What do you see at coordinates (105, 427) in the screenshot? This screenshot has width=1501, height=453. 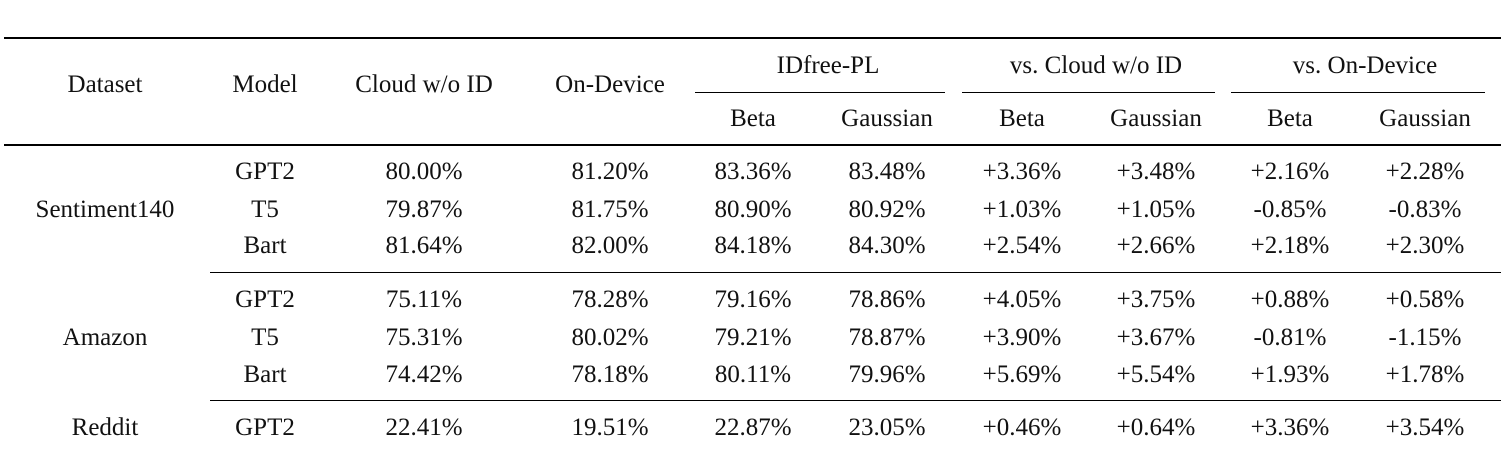 I see `dataset-label: Reddit` at bounding box center [105, 427].